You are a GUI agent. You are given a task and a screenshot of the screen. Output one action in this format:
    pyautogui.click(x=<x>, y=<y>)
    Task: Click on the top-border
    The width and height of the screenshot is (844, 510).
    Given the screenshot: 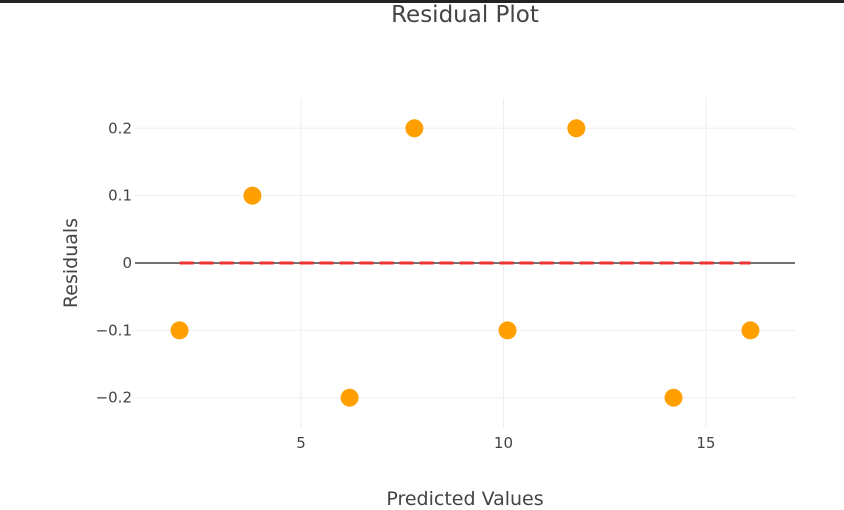 What is the action you would take?
    pyautogui.click(x=422, y=1)
    